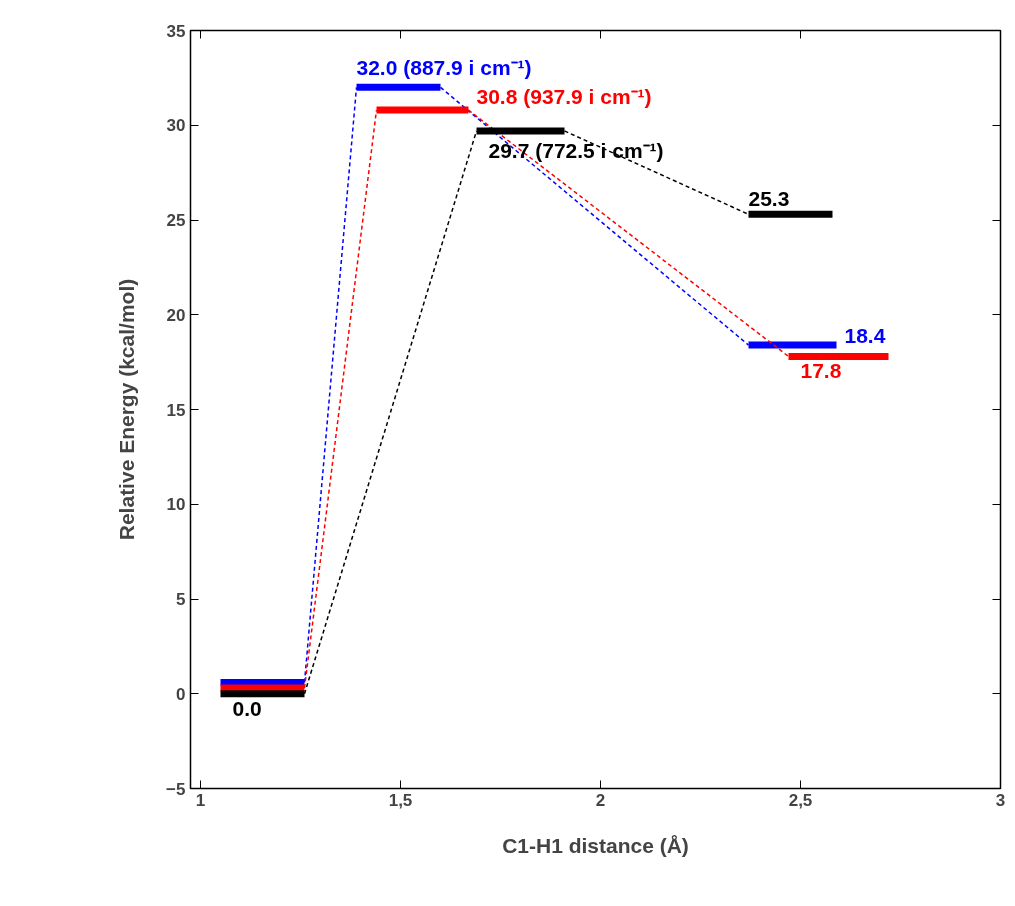 Image resolution: width=1015 pixels, height=906 pixels. Describe the element at coordinates (1000, 800) in the screenshot. I see `x-tick-label: 3` at that location.